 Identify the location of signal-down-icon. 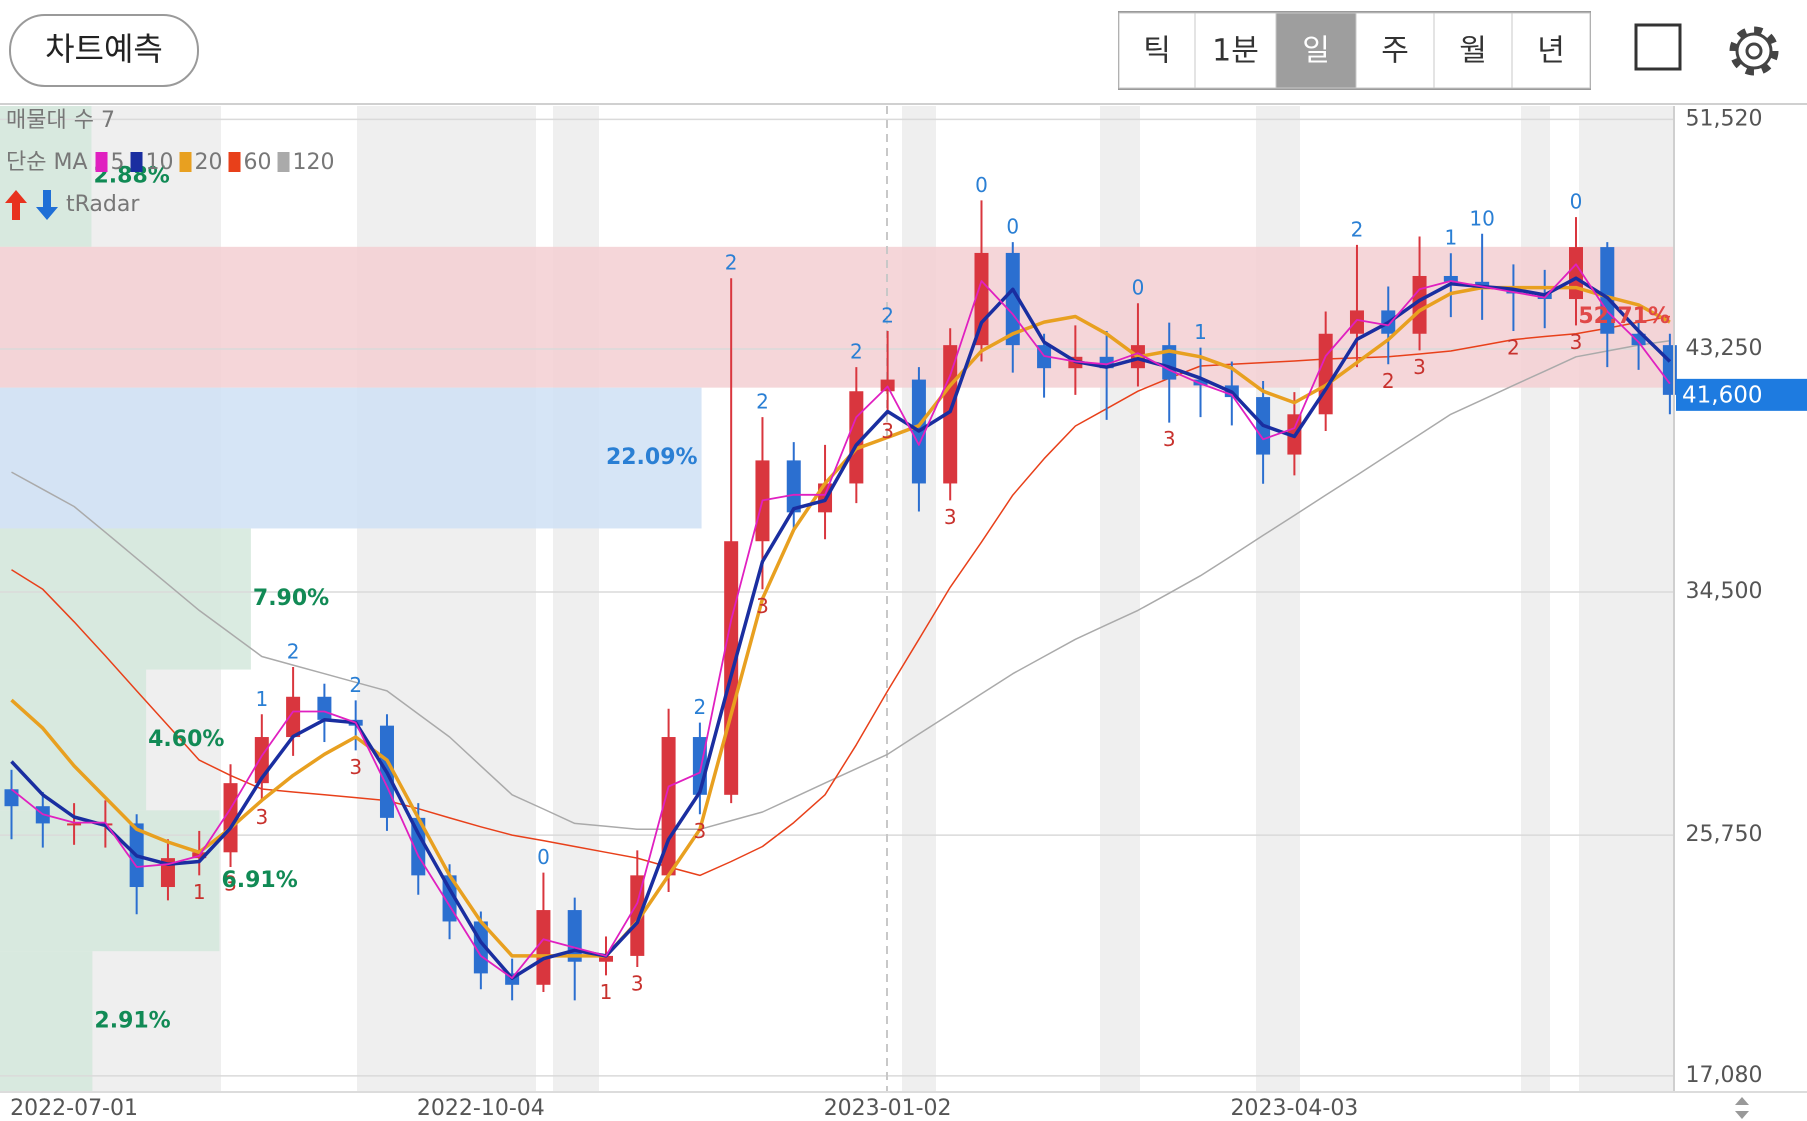
(47, 205).